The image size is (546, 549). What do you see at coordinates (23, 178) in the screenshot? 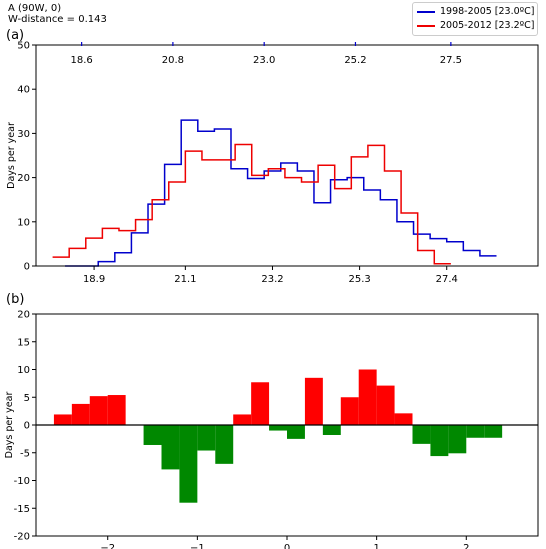
I see `a-y-tick-label: 20` at bounding box center [23, 178].